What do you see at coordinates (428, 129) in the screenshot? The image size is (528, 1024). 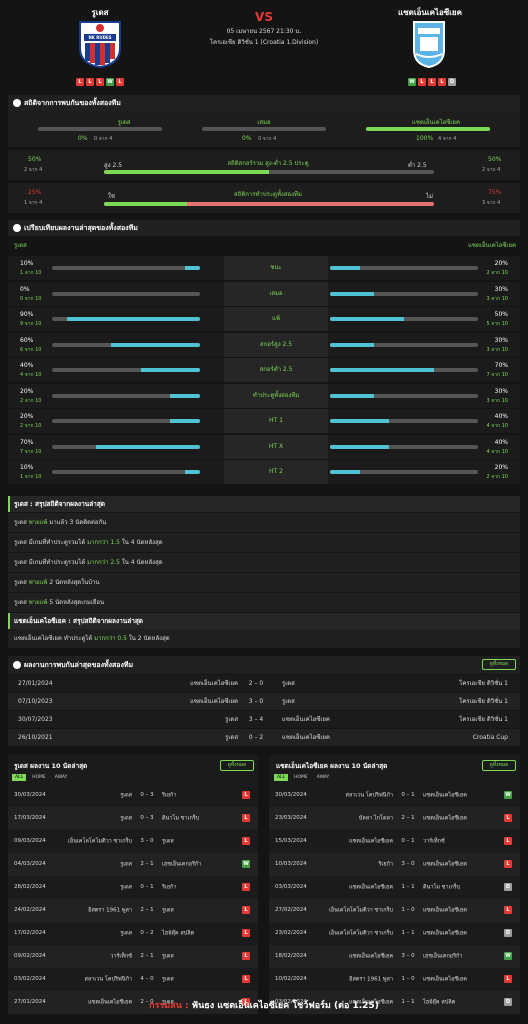 I see `h2h-away-bar` at bounding box center [428, 129].